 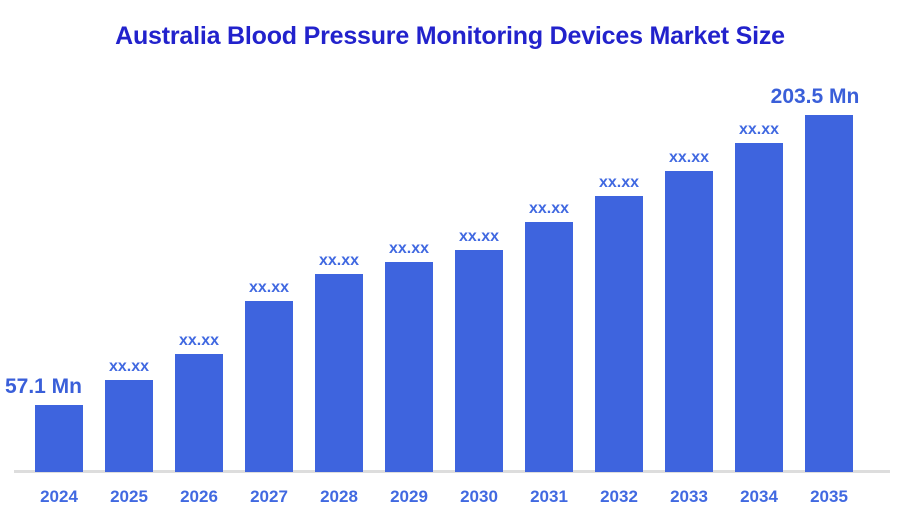 I want to click on bar-2027, so click(x=269, y=386).